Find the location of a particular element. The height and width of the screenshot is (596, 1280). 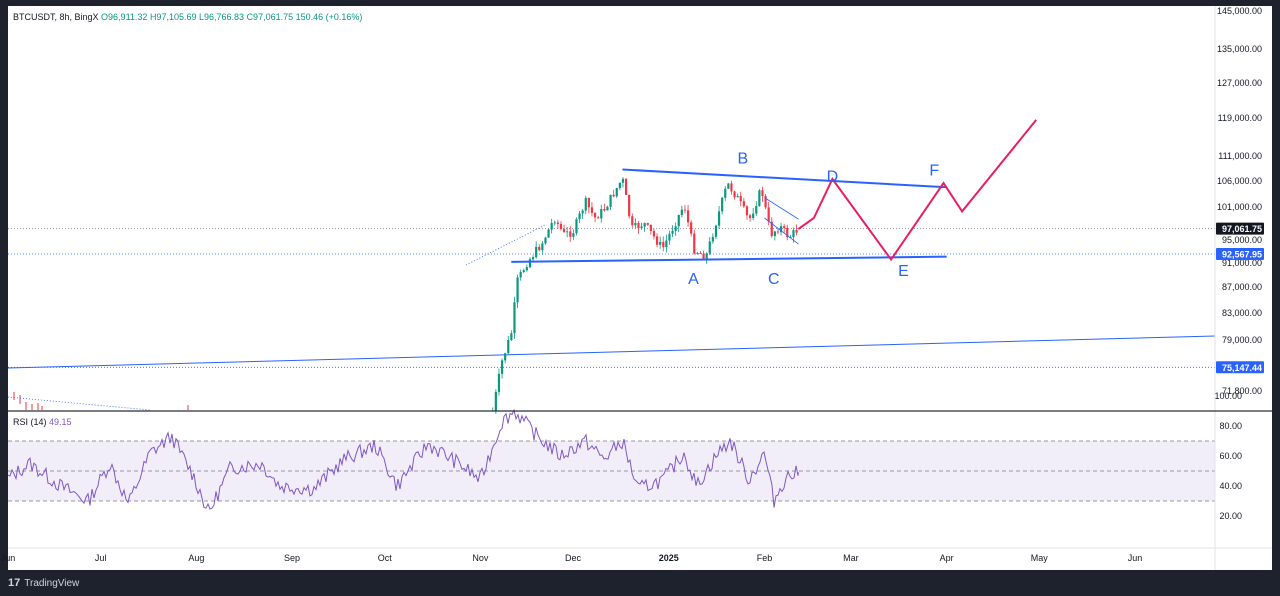

tradingview-brand: 17 TradingView is located at coordinates (43, 583).